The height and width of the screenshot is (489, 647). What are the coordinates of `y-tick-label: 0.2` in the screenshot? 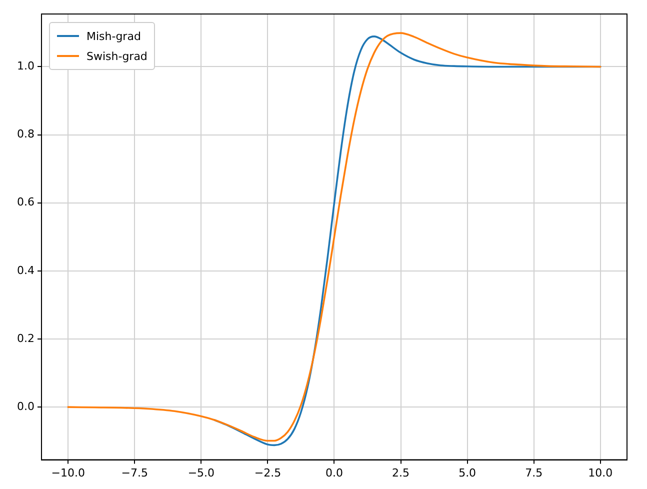 It's located at (25, 338).